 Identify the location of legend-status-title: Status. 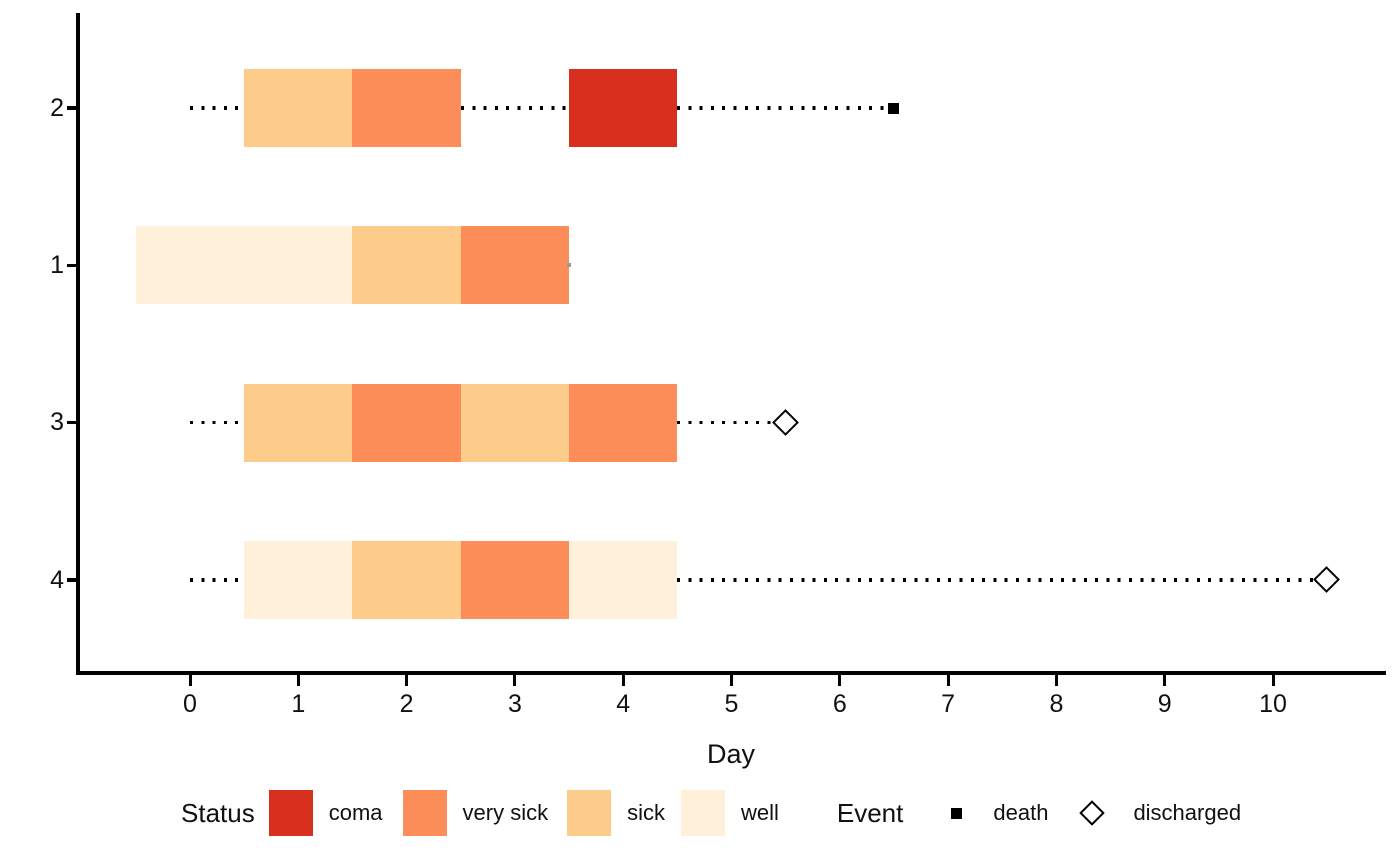
(218, 813).